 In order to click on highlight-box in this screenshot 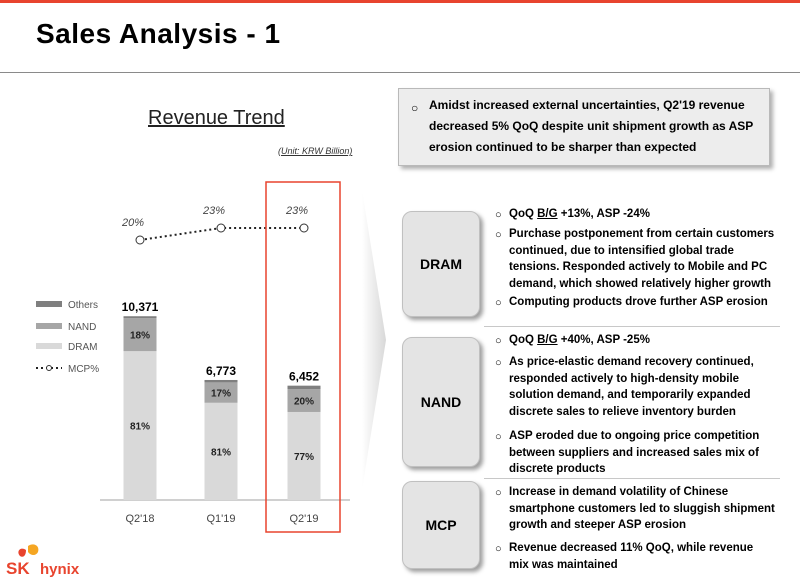, I will do `click(303, 357)`.